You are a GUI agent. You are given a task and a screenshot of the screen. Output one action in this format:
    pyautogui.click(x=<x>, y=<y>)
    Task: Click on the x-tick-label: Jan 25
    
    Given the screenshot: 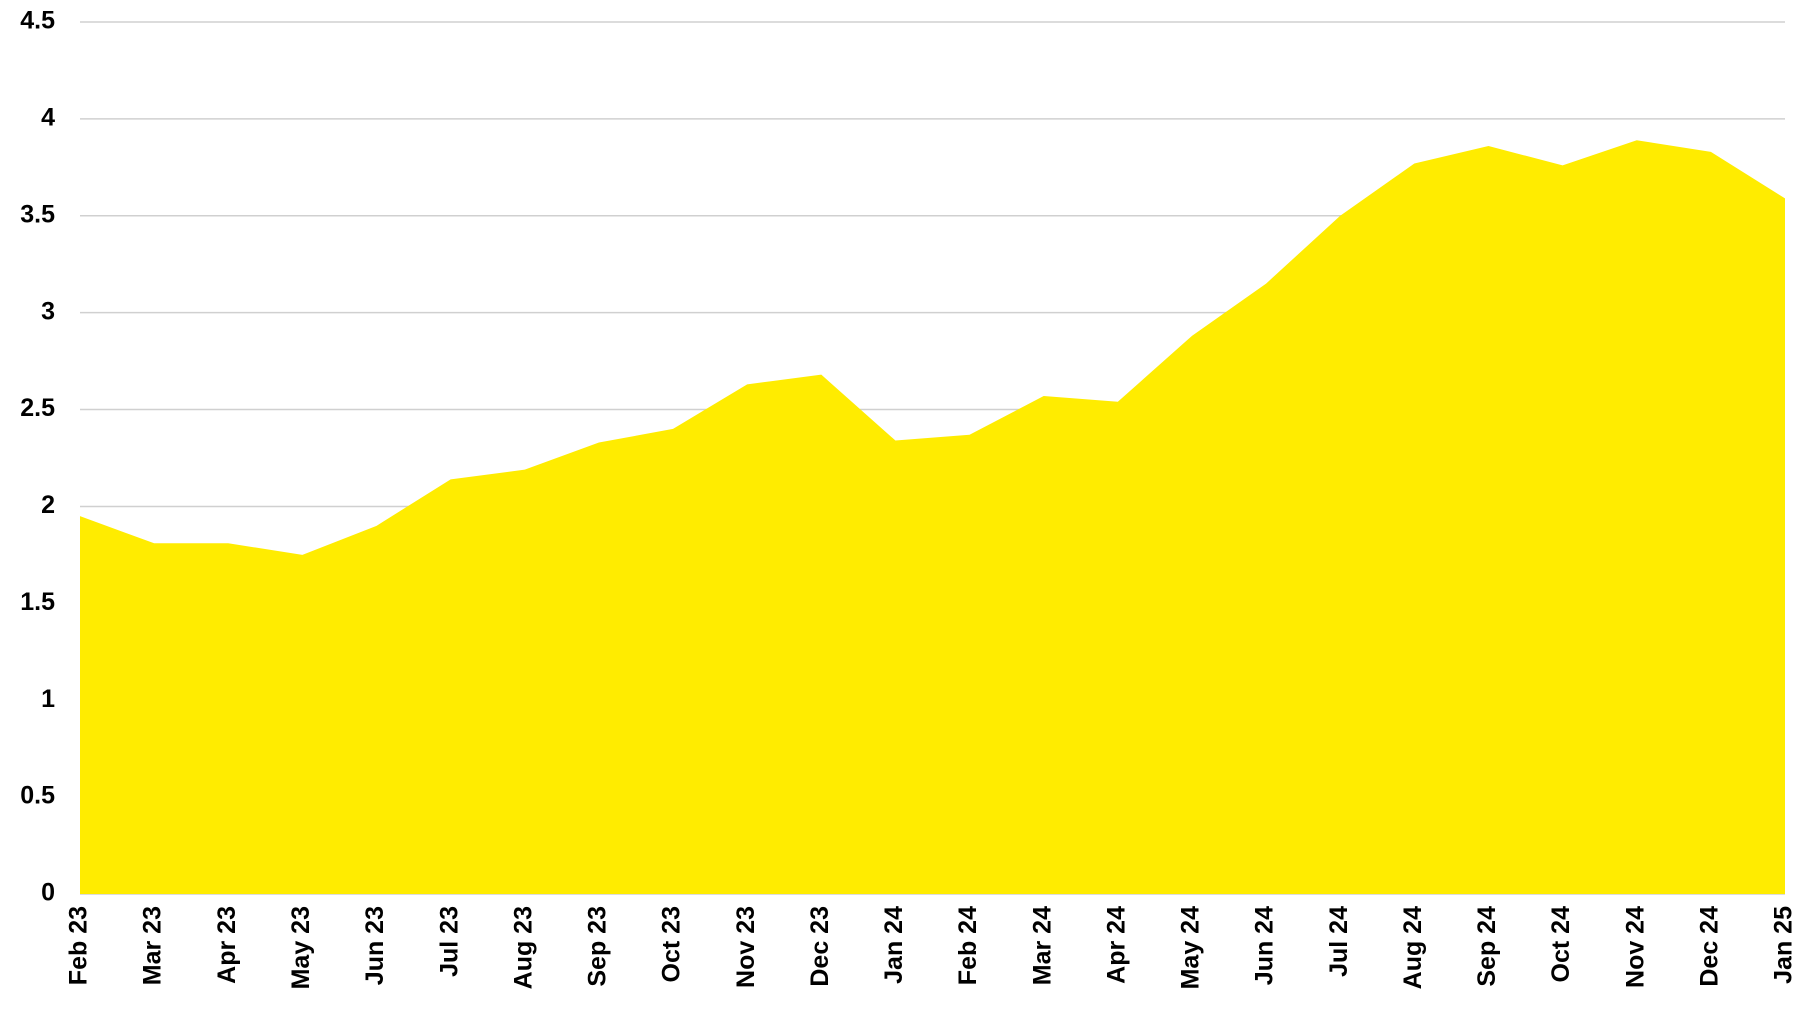 What is the action you would take?
    pyautogui.click(x=1784, y=945)
    